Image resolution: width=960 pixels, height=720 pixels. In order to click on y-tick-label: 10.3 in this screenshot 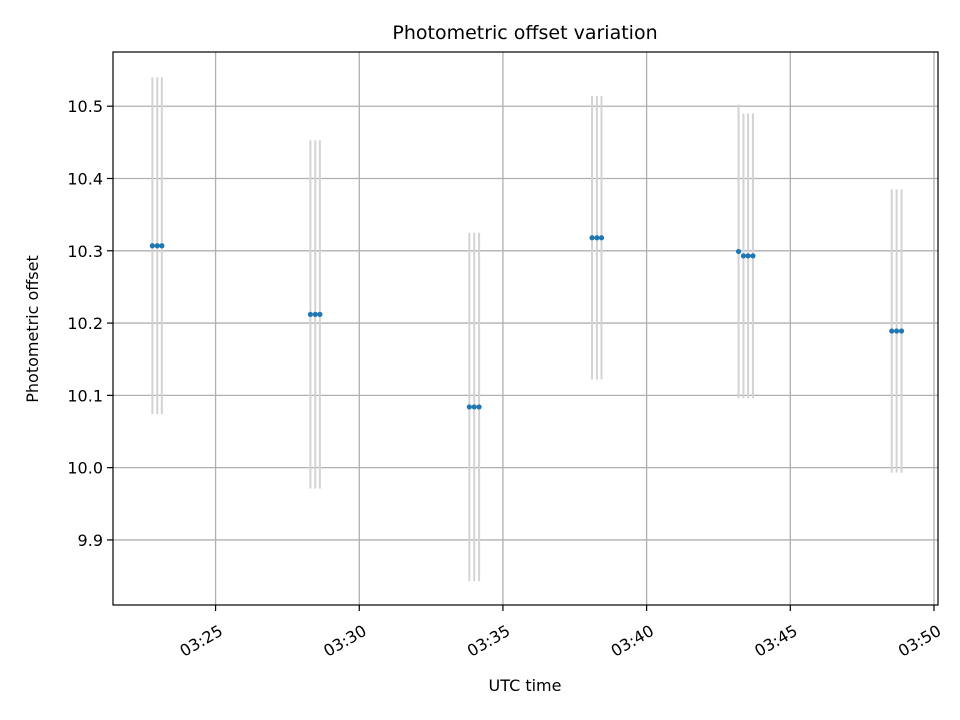, I will do `click(85, 251)`.